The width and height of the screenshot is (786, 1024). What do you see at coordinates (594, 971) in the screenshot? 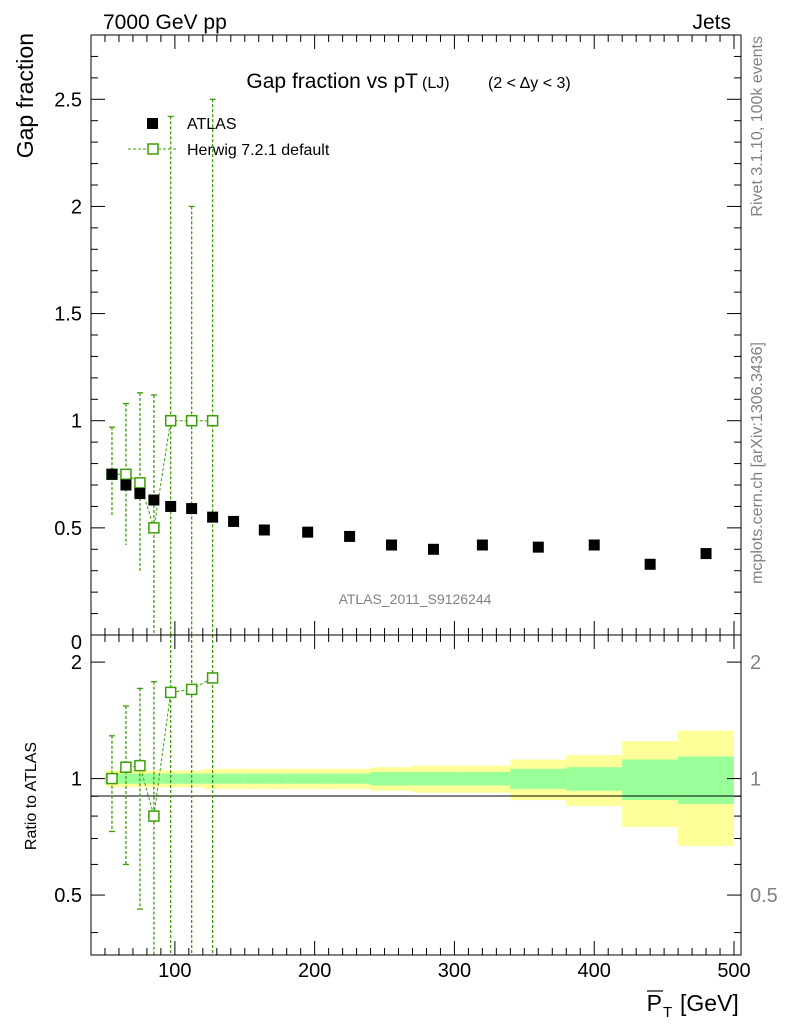
I see `x-tick-label: 400` at bounding box center [594, 971].